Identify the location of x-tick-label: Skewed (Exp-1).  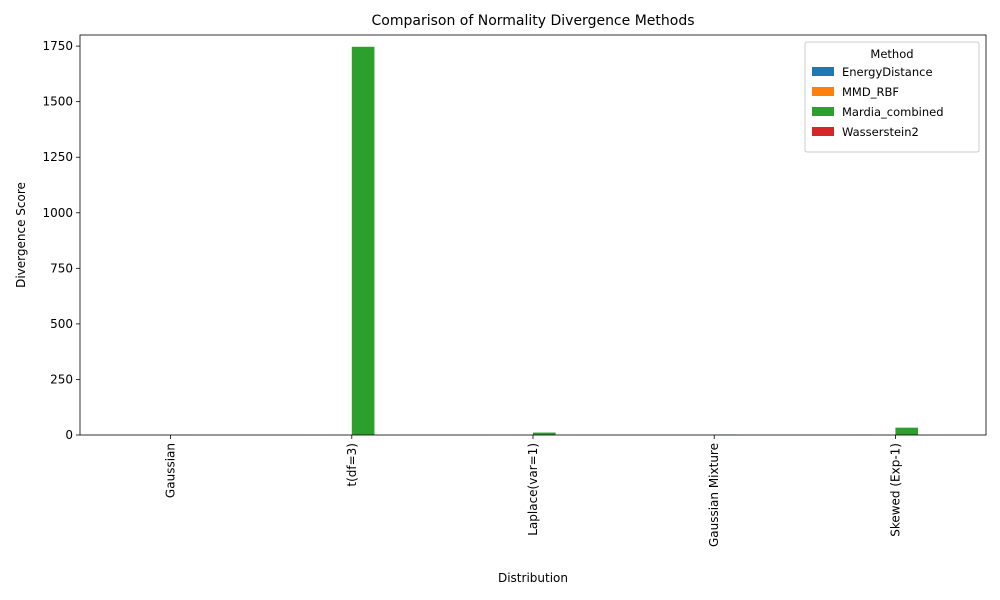
(895, 490).